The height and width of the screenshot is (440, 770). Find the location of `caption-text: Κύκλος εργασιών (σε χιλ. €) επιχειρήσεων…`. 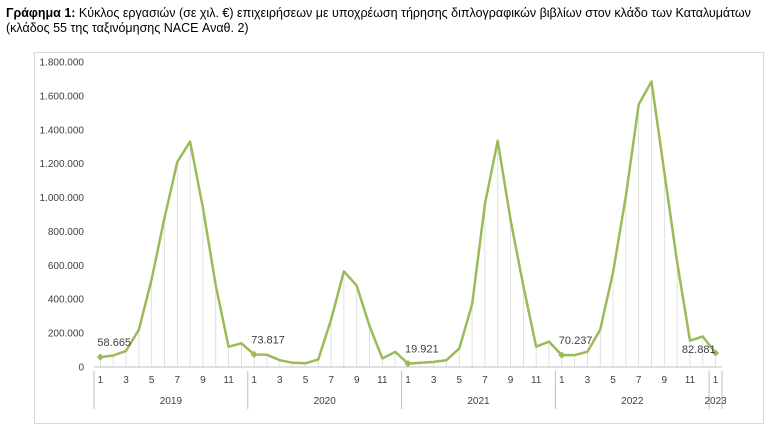

caption-text: Κύκλος εργασιών (σε χιλ. €) επιχειρήσεων… is located at coordinates (378, 20).